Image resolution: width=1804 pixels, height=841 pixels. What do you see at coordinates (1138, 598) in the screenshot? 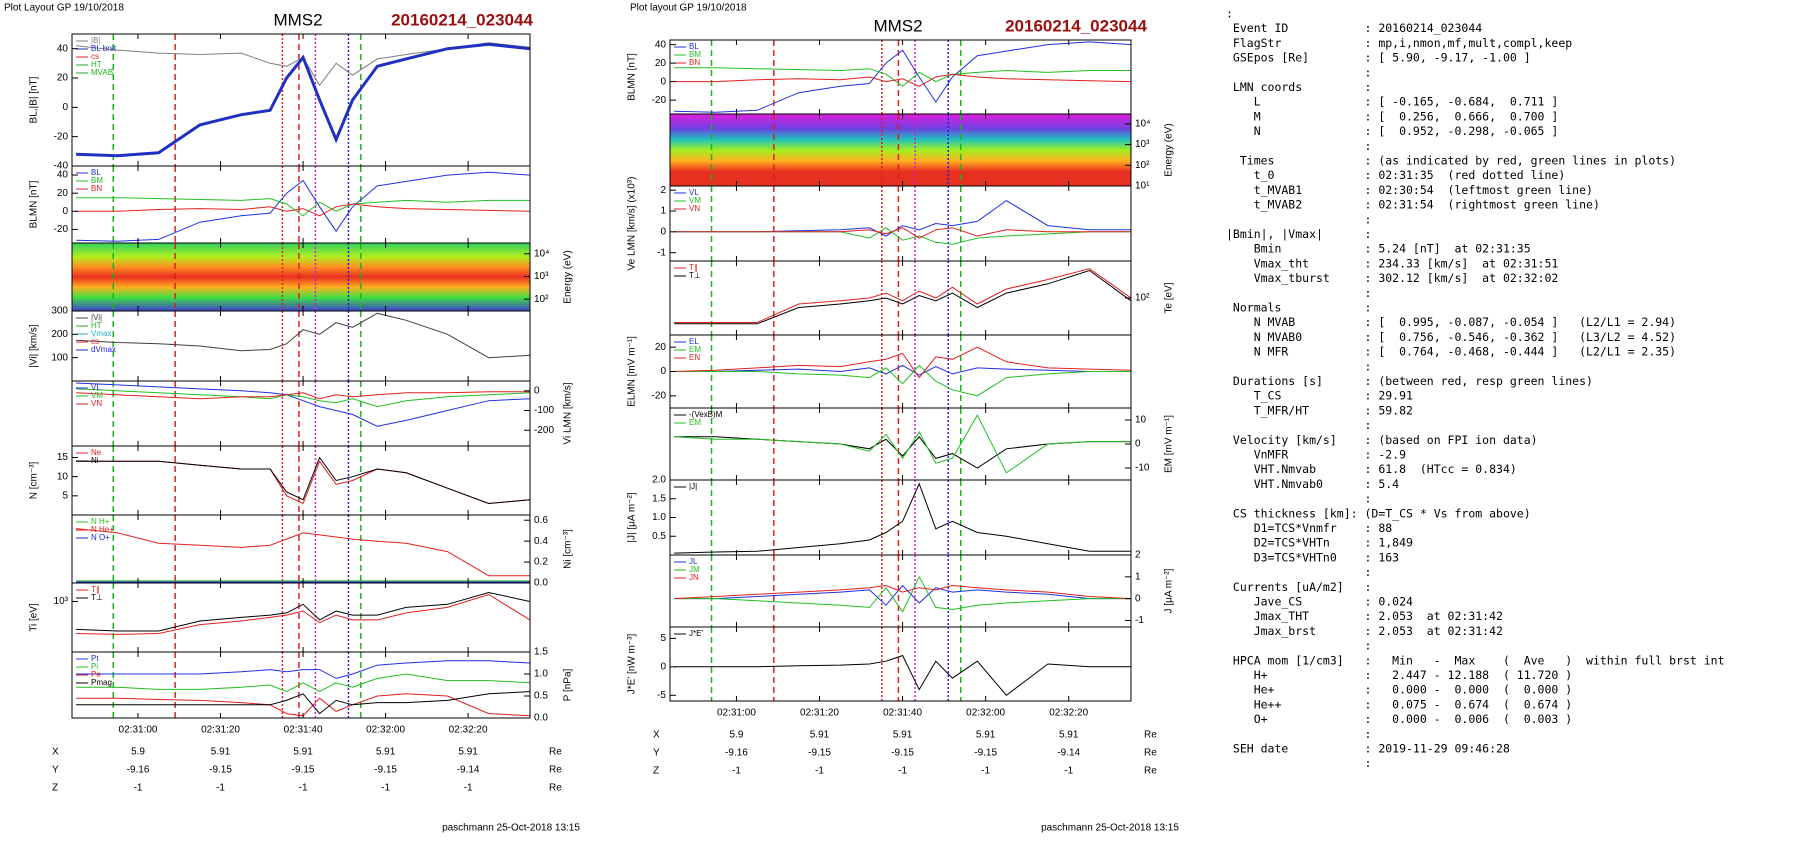
I see `y-tick-label: 0` at bounding box center [1138, 598].